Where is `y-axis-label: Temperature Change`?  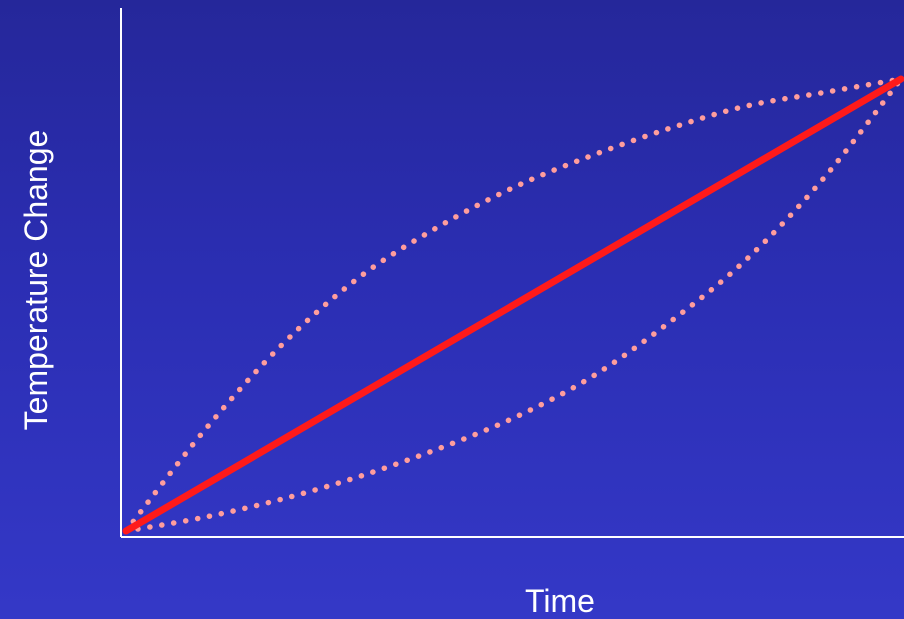 y-axis-label: Temperature Change is located at coordinates (36, 280).